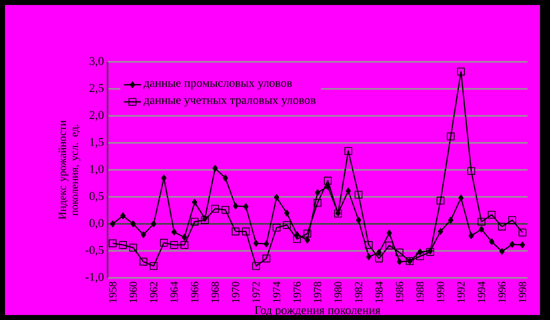 The height and width of the screenshot is (320, 550). What do you see at coordinates (97, 61) in the screenshot?
I see `y-tick-label: 3,0` at bounding box center [97, 61].